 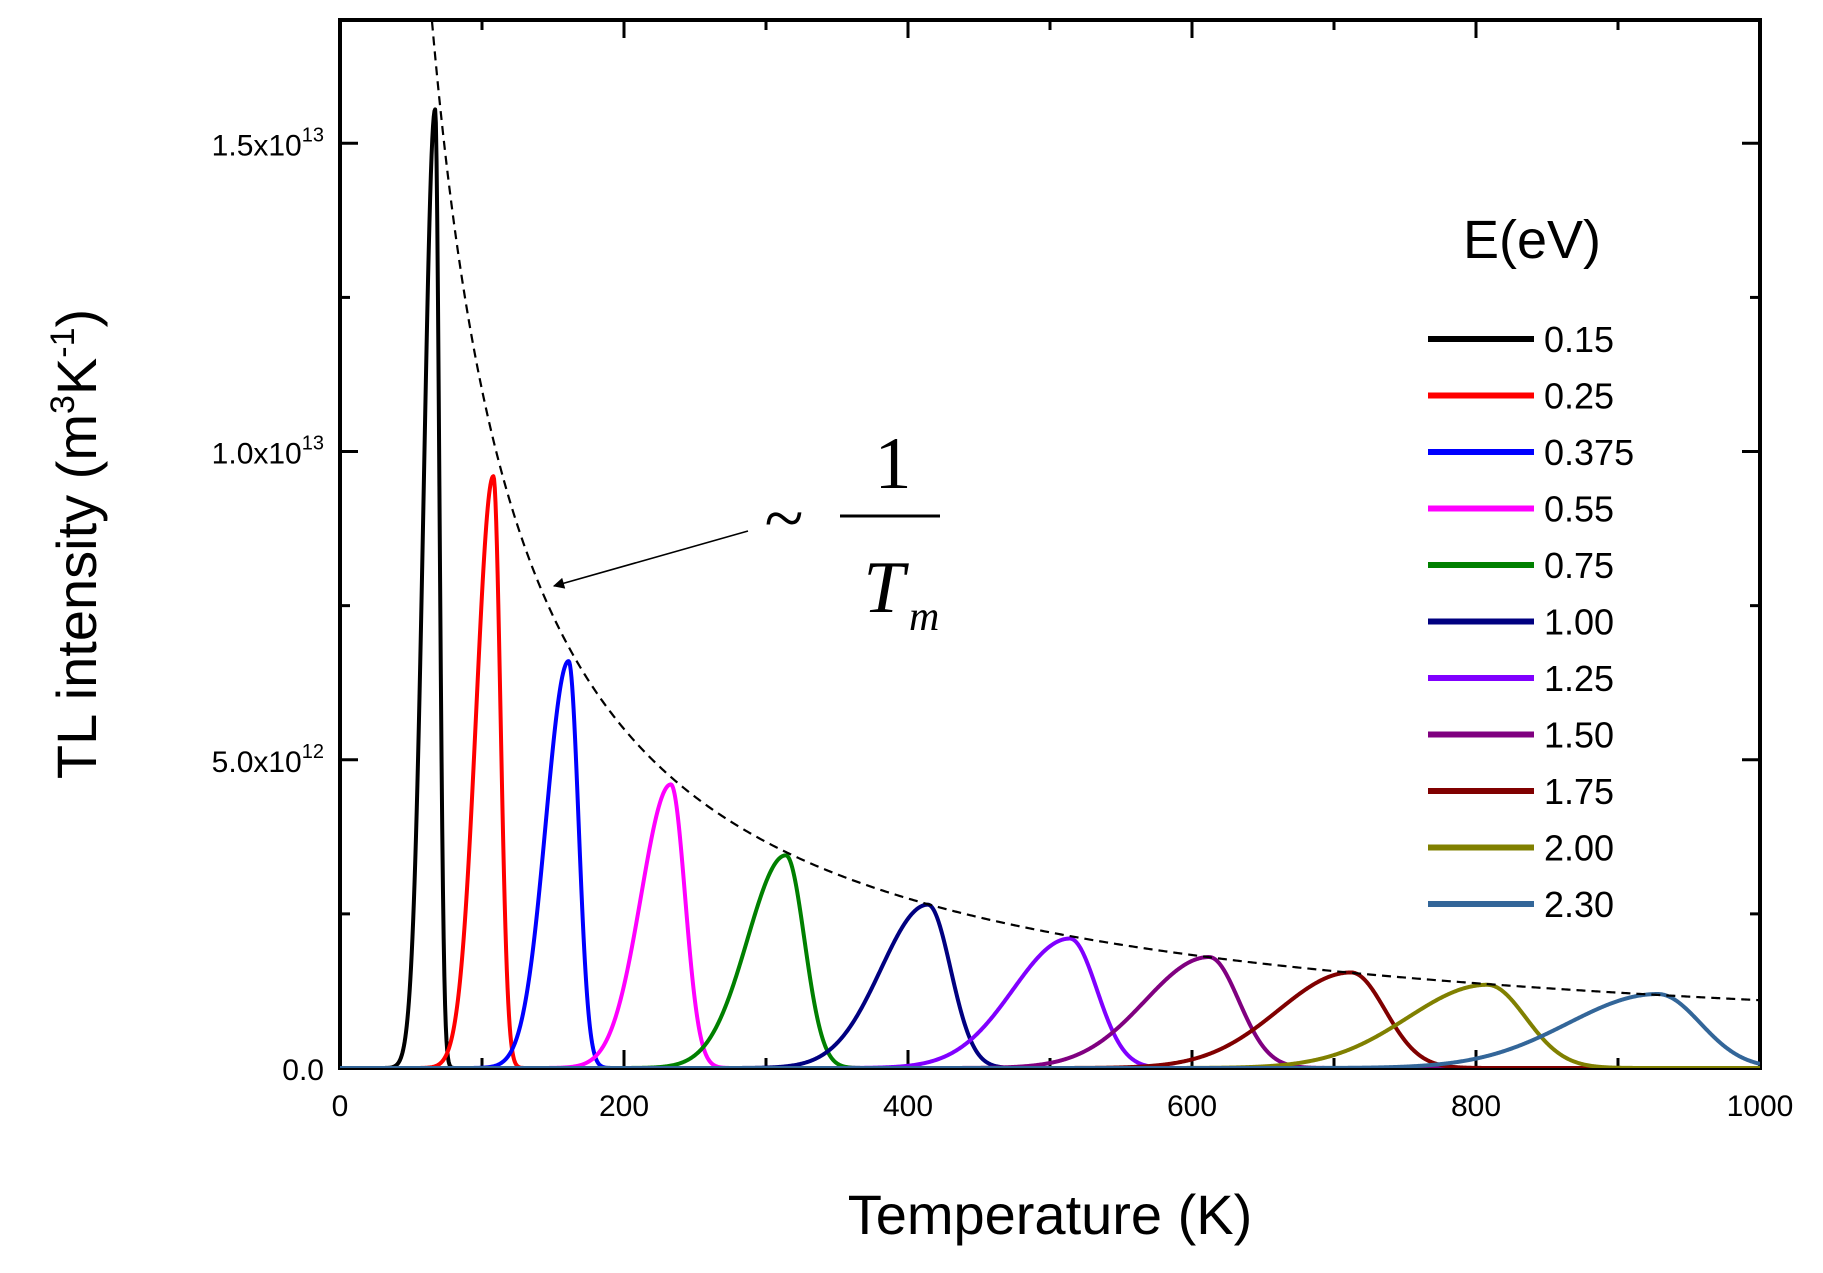 I want to click on series-curve-1.50, so click(x=1050, y=1011).